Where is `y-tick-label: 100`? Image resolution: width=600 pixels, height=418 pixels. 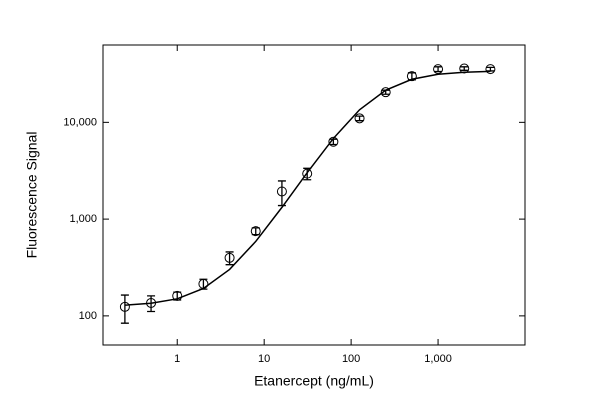 y-tick-label: 100 is located at coordinates (88, 316).